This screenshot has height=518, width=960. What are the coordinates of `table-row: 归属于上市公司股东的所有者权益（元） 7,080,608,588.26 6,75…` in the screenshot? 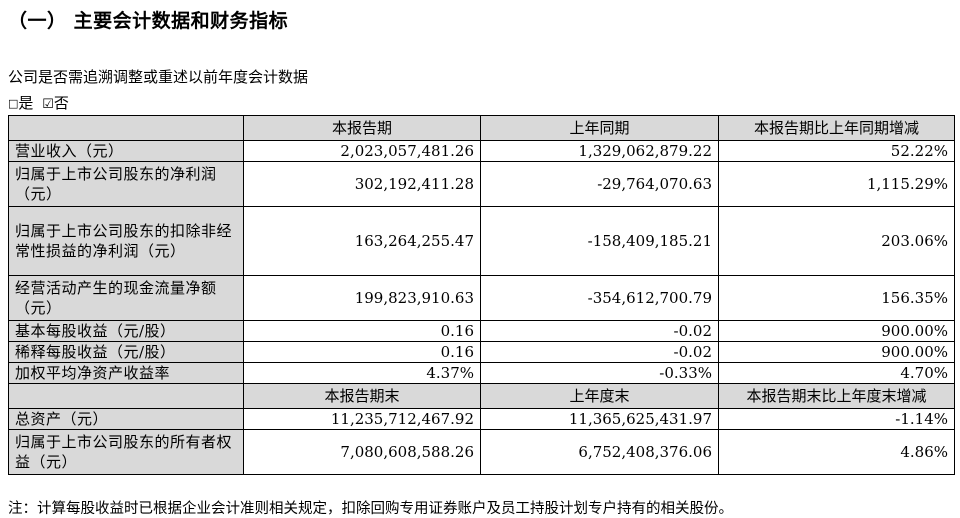 It's located at (481, 452).